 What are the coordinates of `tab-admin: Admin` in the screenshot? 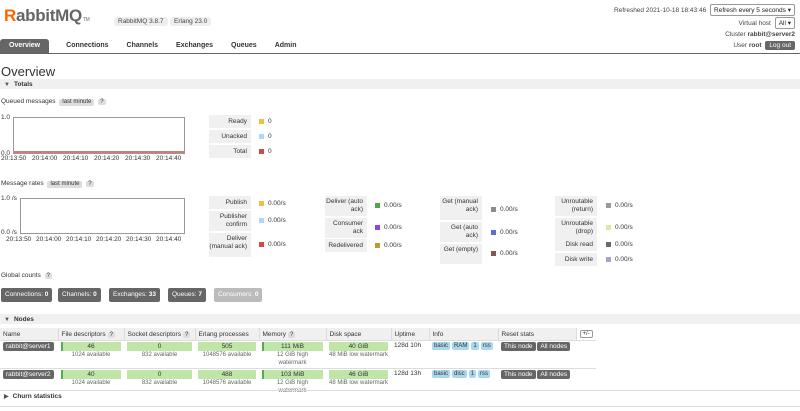 It's located at (285, 45).